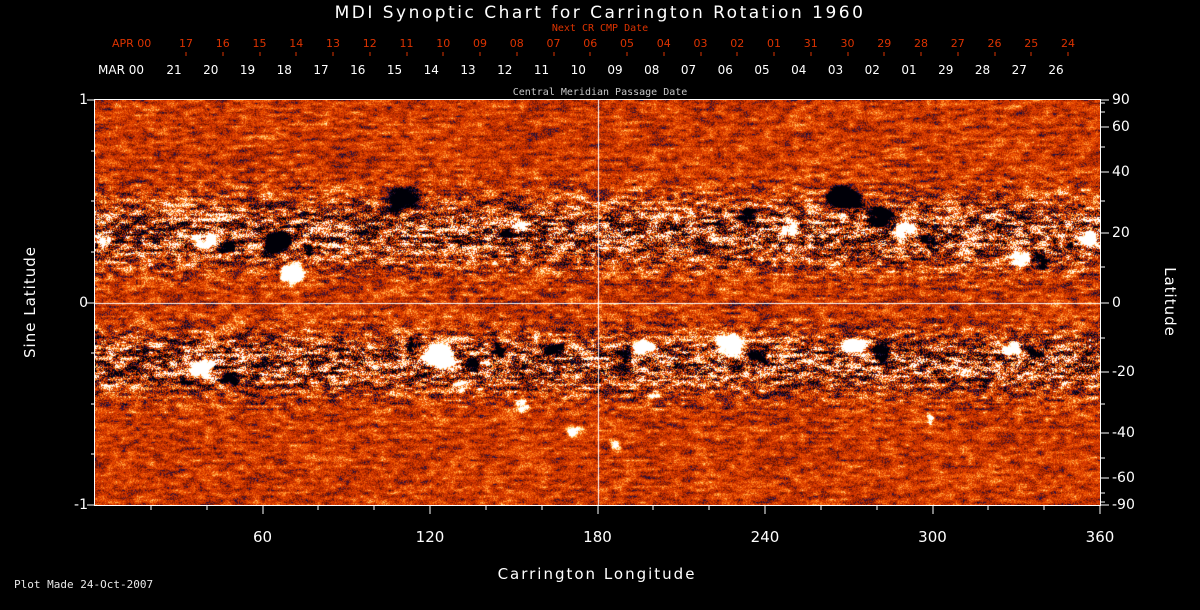 The image size is (1200, 610). I want to click on white-date-label: 17, so click(321, 70).